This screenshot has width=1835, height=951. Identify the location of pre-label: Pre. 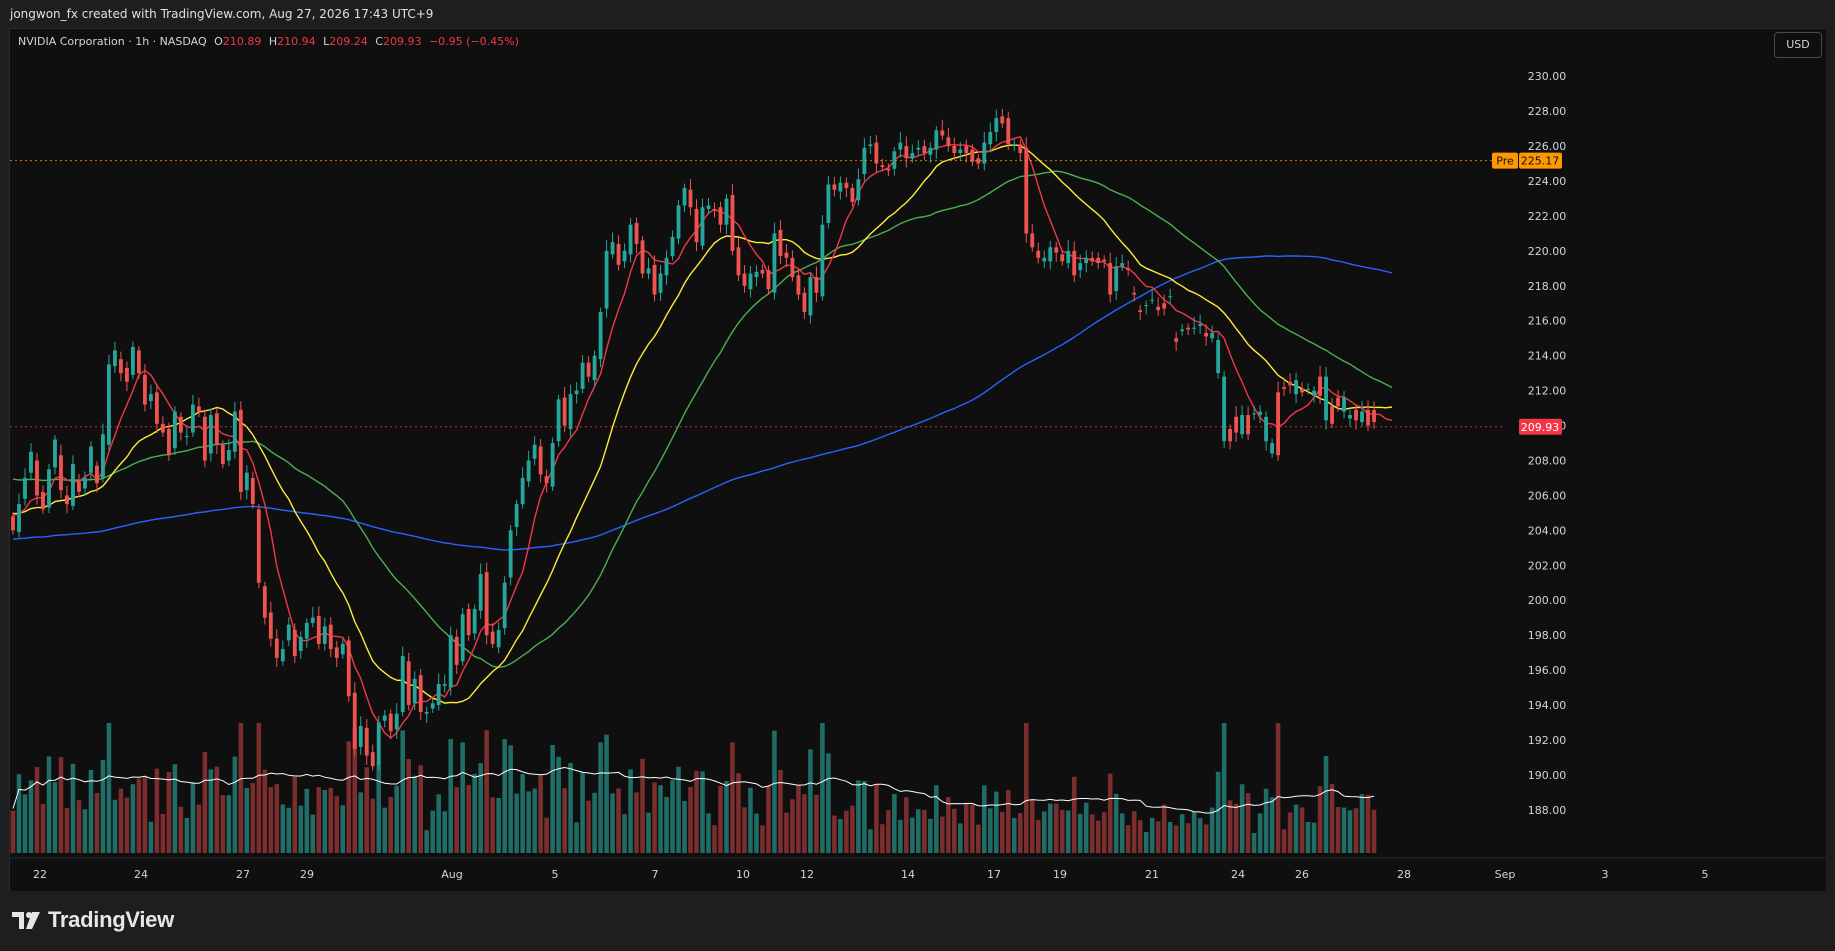
(1505, 161).